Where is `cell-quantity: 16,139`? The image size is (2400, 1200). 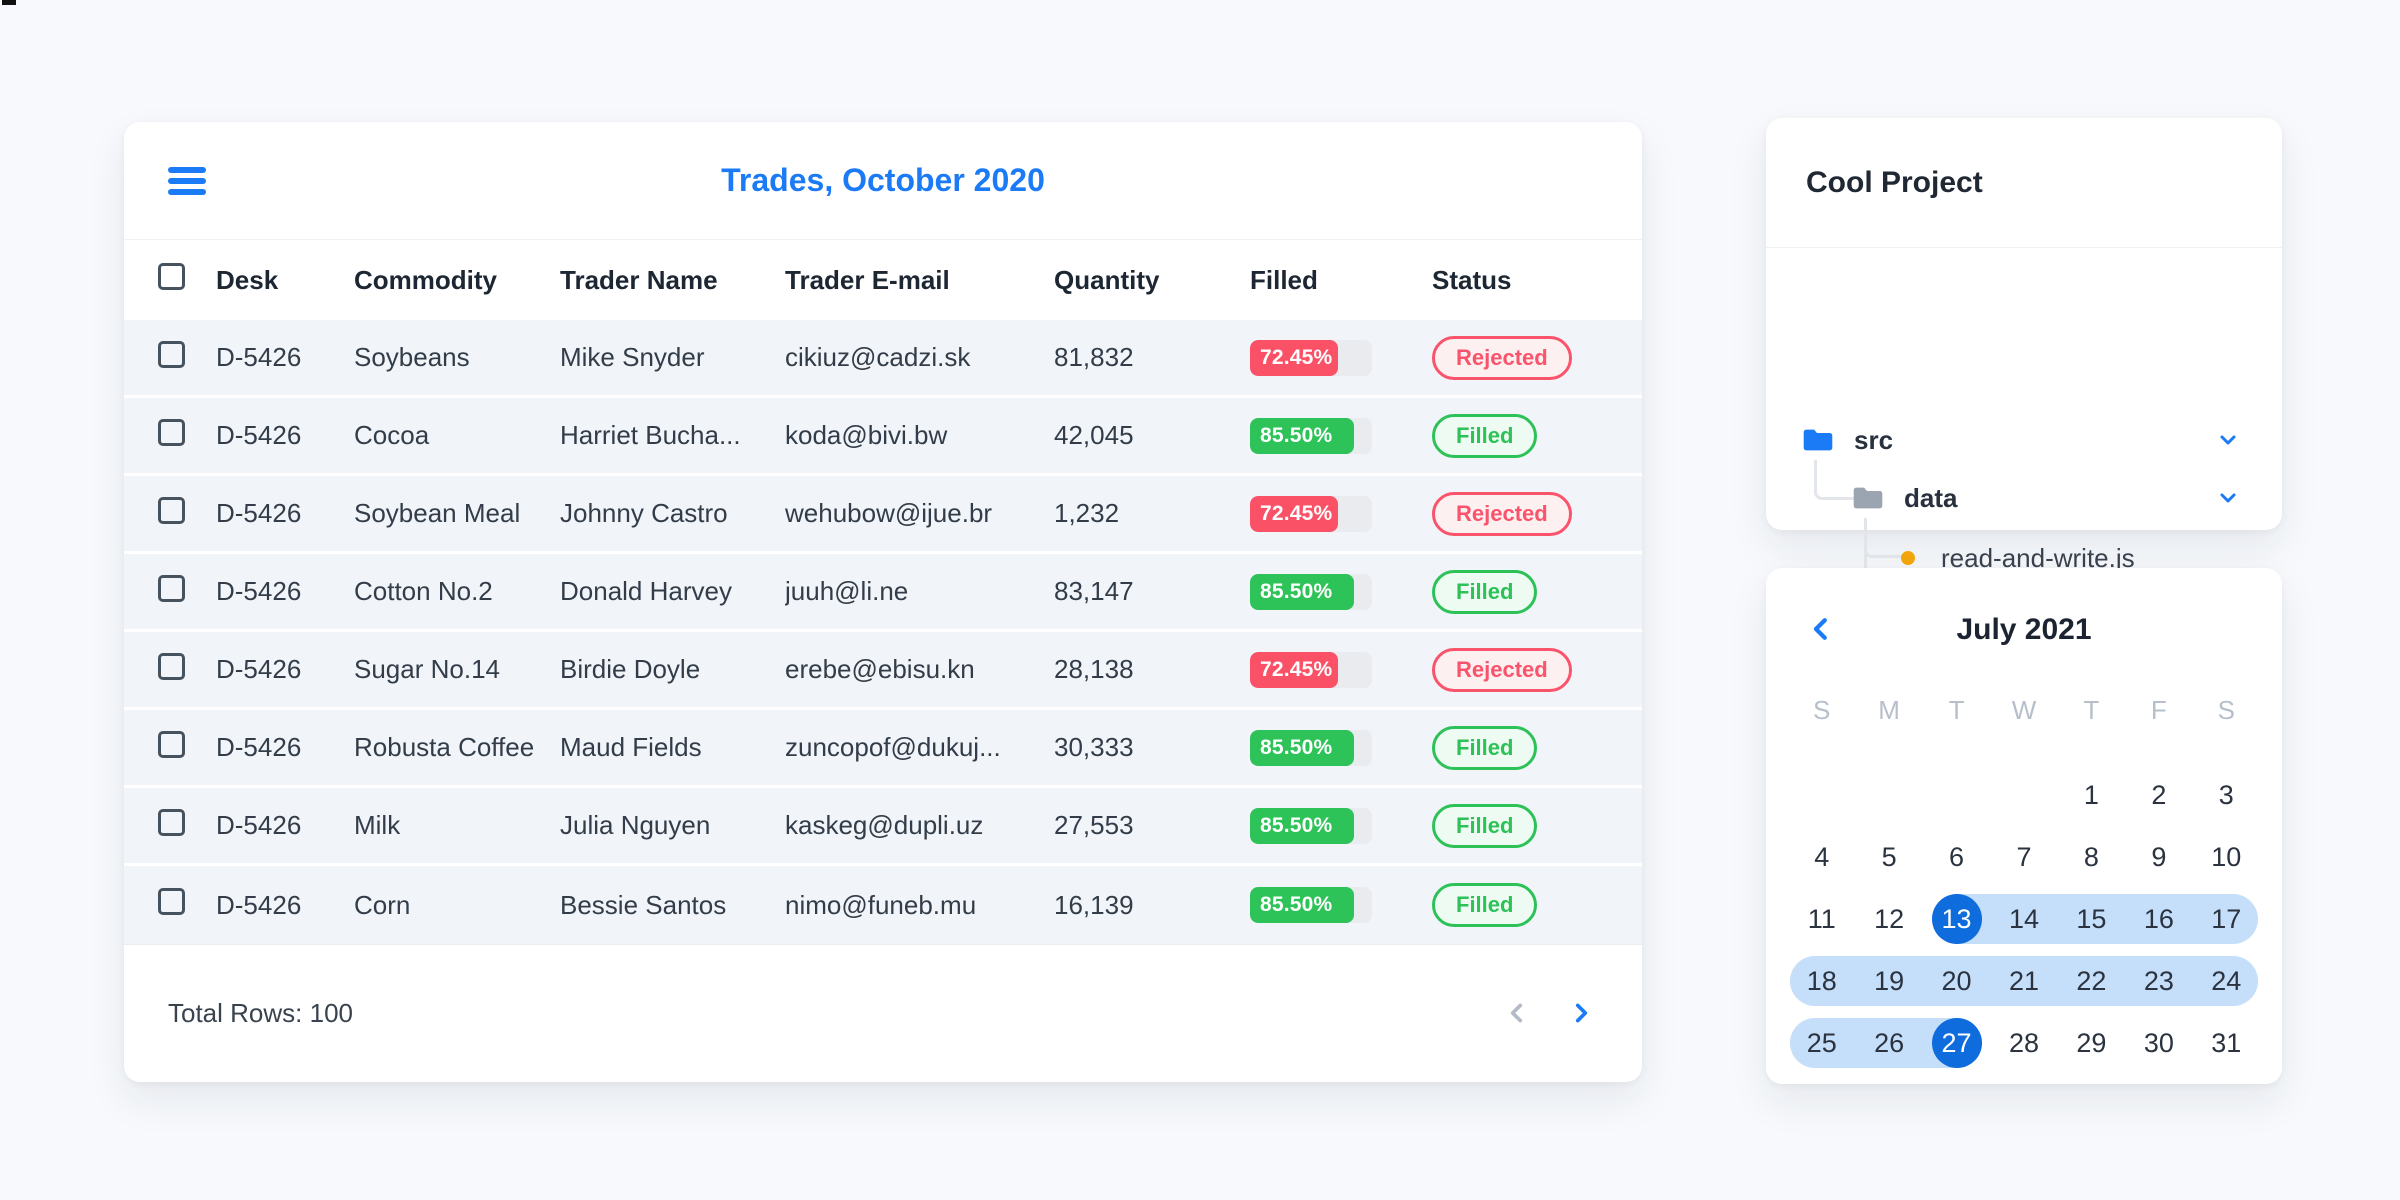
cell-quantity: 16,139 is located at coordinates (1094, 904).